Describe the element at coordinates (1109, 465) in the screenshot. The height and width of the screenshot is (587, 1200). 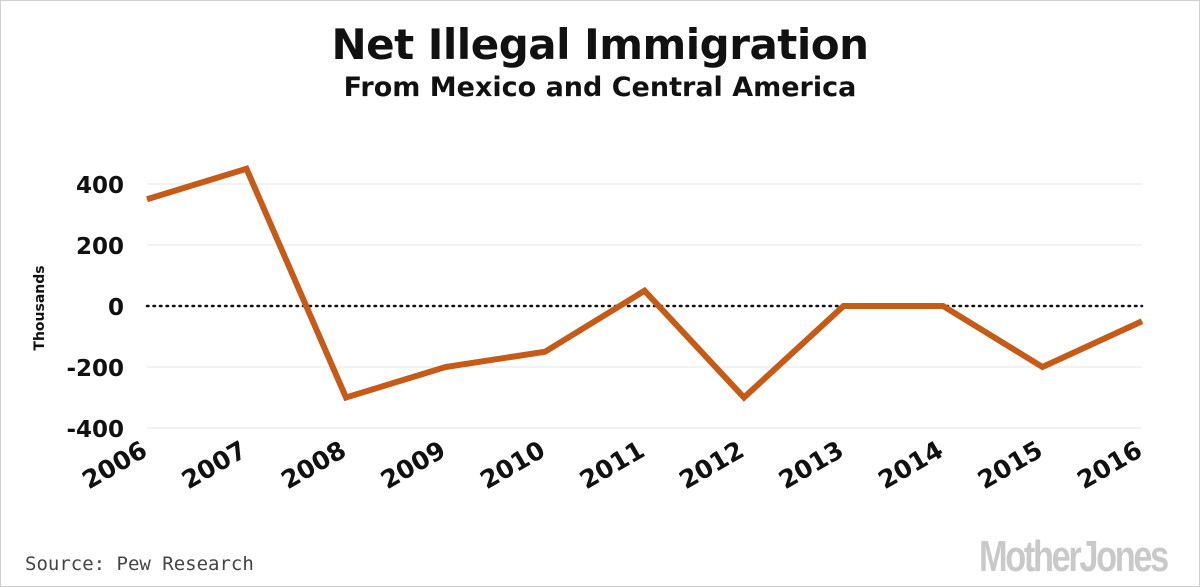
I see `x-tick-label: 2016` at that location.